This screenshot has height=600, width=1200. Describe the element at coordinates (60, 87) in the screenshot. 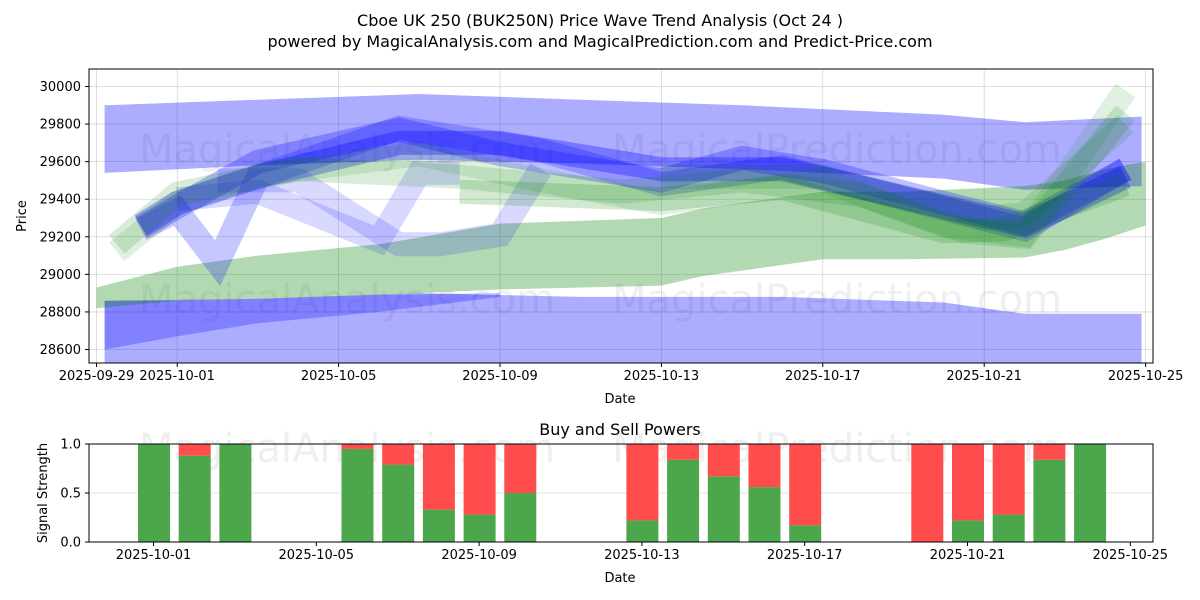

I see `price-y-tick-label: 30000` at that location.